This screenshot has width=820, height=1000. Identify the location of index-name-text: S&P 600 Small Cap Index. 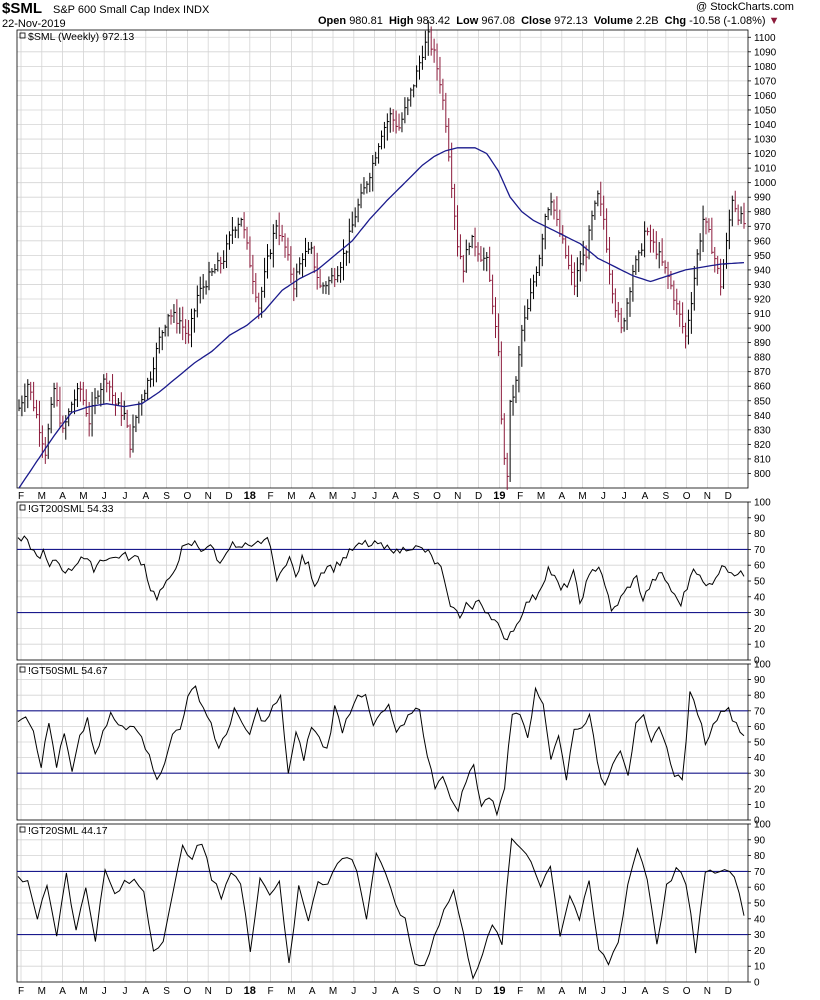
(116, 10).